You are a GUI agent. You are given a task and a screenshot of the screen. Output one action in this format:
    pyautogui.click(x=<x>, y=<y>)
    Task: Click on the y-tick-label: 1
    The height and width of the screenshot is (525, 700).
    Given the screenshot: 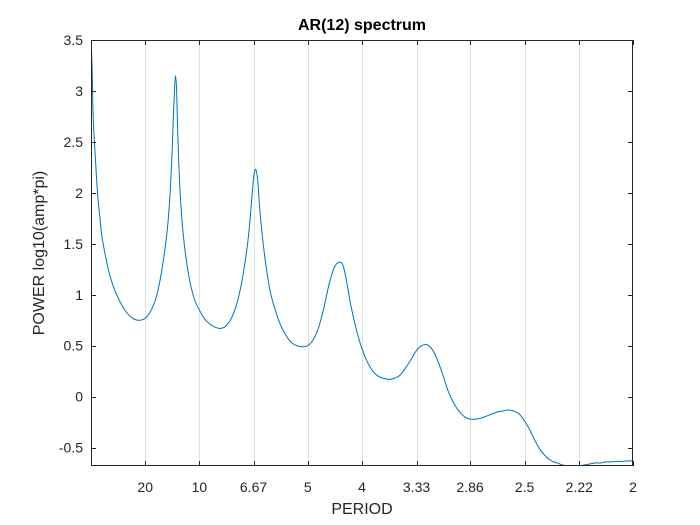 What is the action you would take?
    pyautogui.click(x=79, y=295)
    